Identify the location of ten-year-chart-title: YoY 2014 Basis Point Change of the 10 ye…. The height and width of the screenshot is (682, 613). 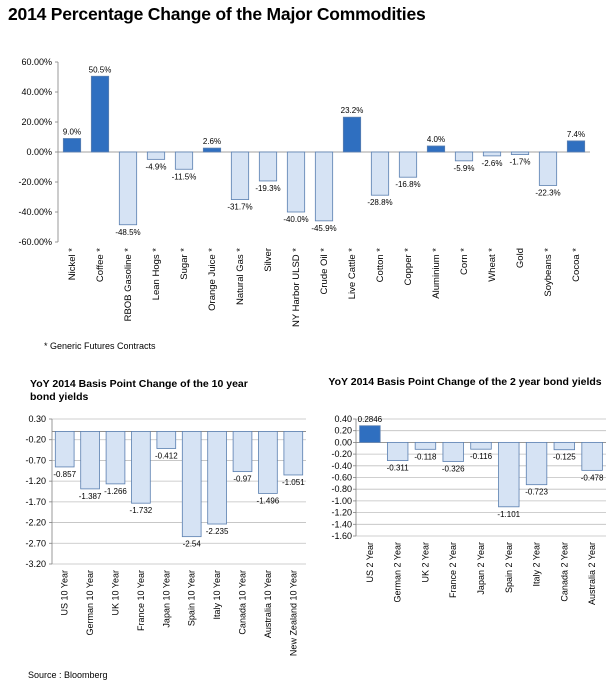
(139, 390).